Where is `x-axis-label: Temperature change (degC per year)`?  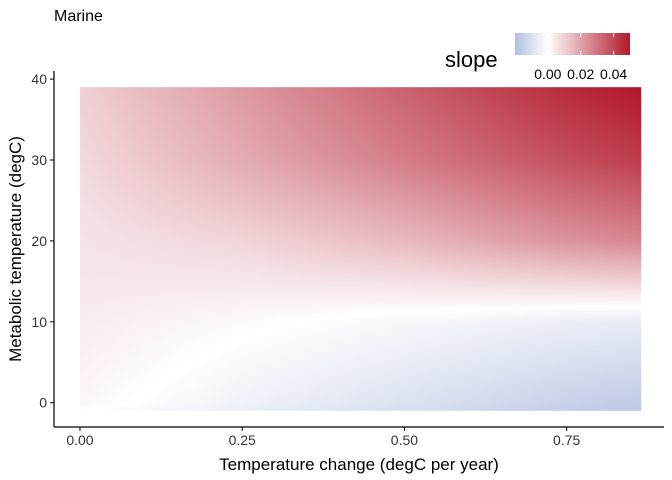
x-axis-label: Temperature change (degC per year) is located at coordinates (359, 464).